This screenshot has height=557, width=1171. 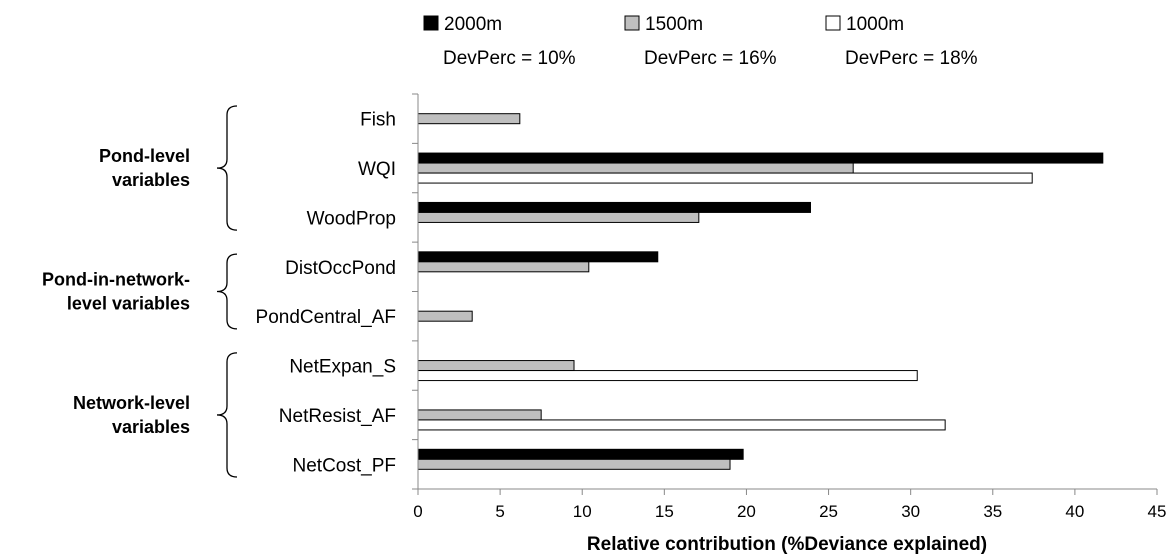 I want to click on x-tick-label: 15, so click(x=664, y=511).